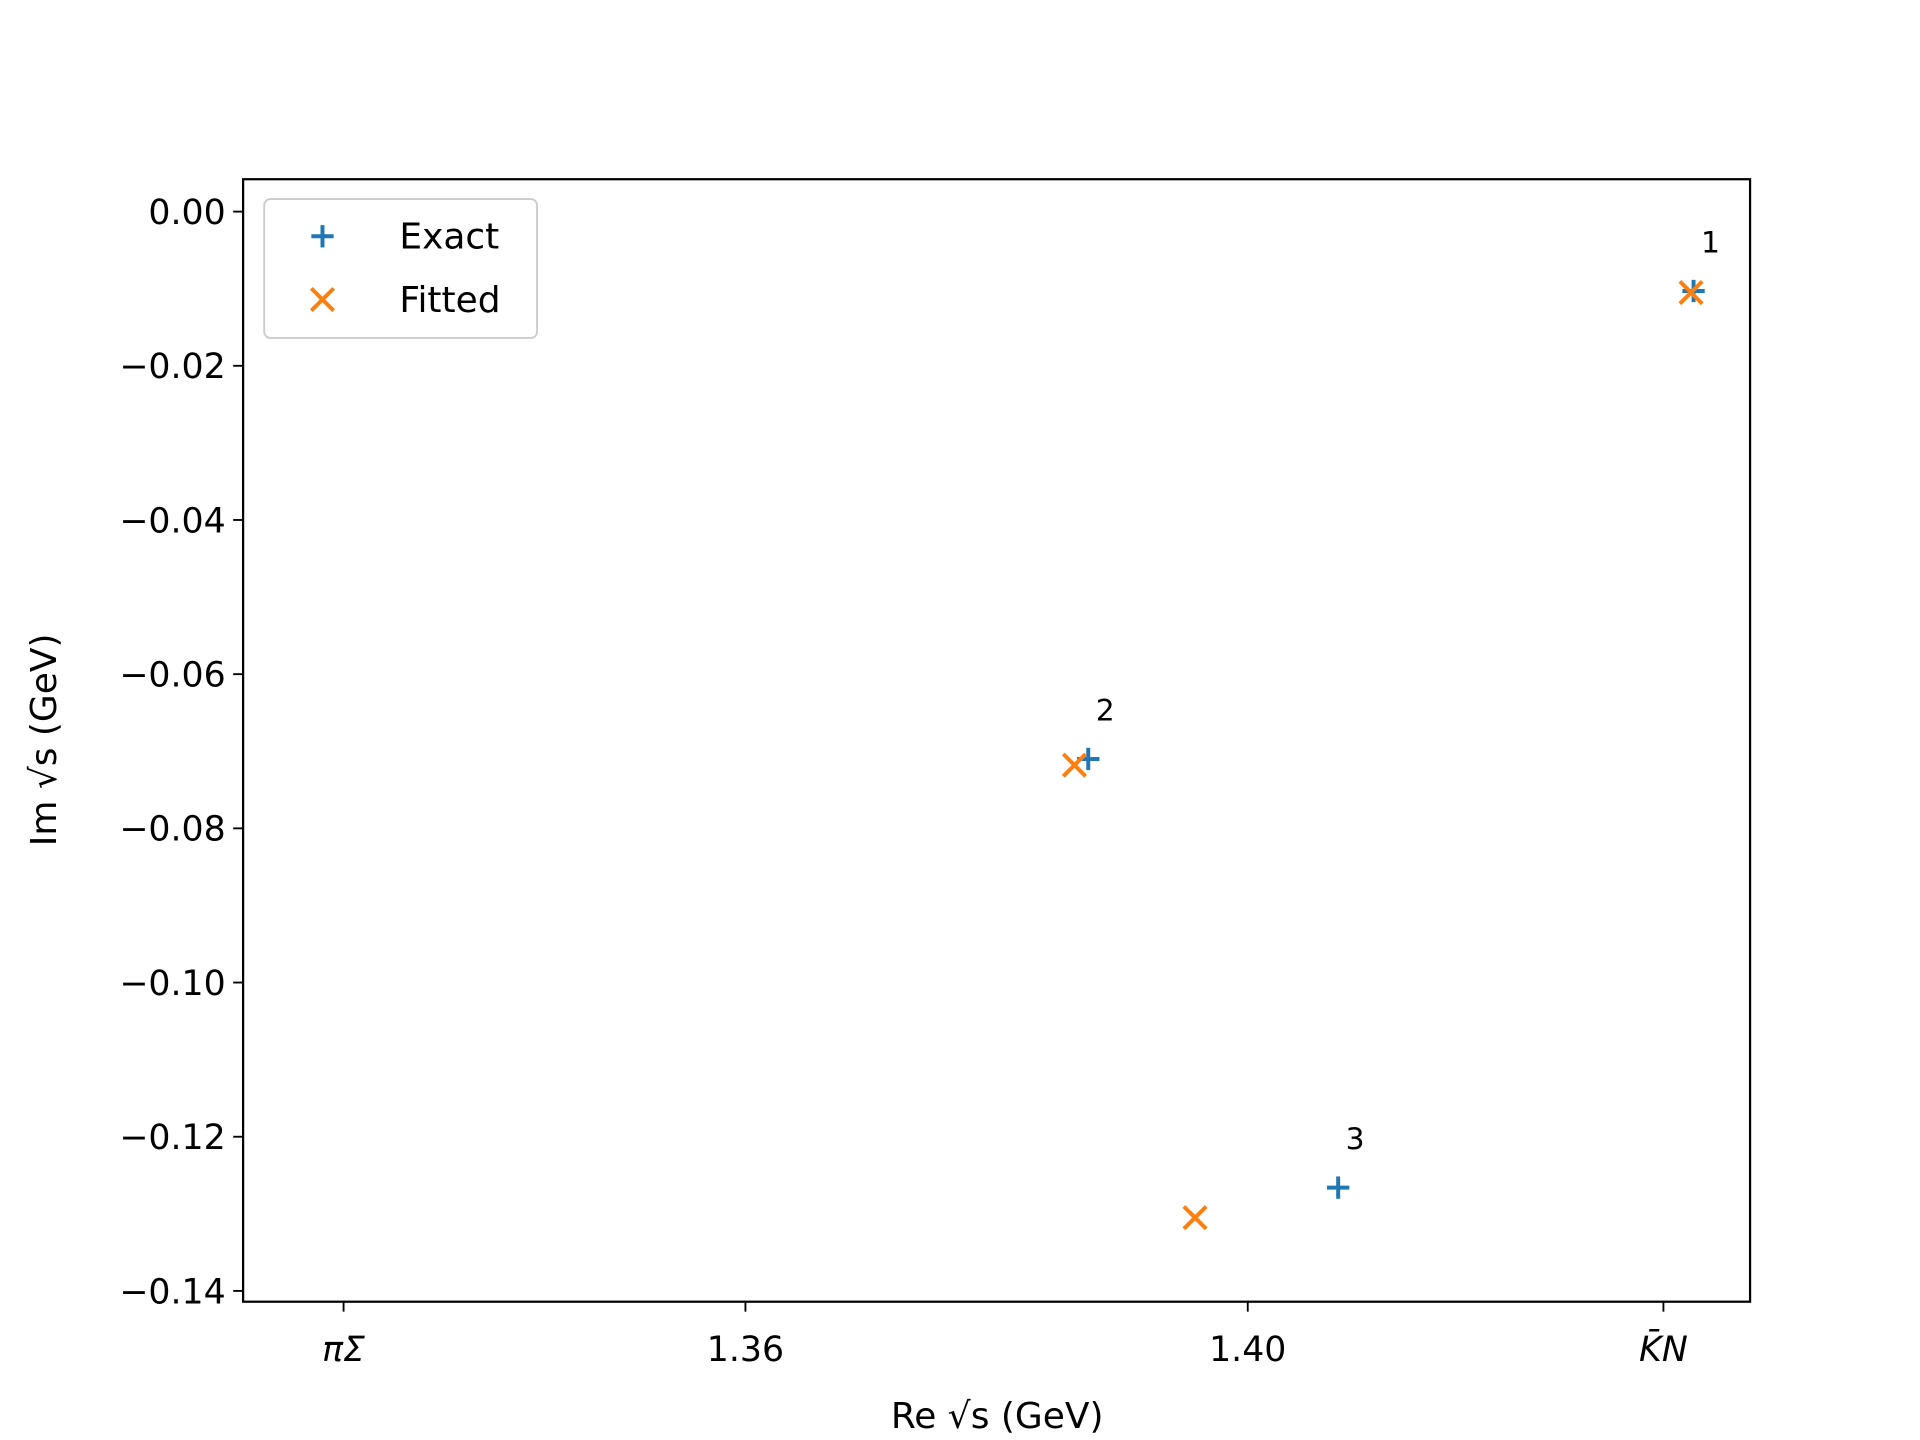 Image resolution: width=1920 pixels, height=1440 pixels. I want to click on legend-frame, so click(400, 268).